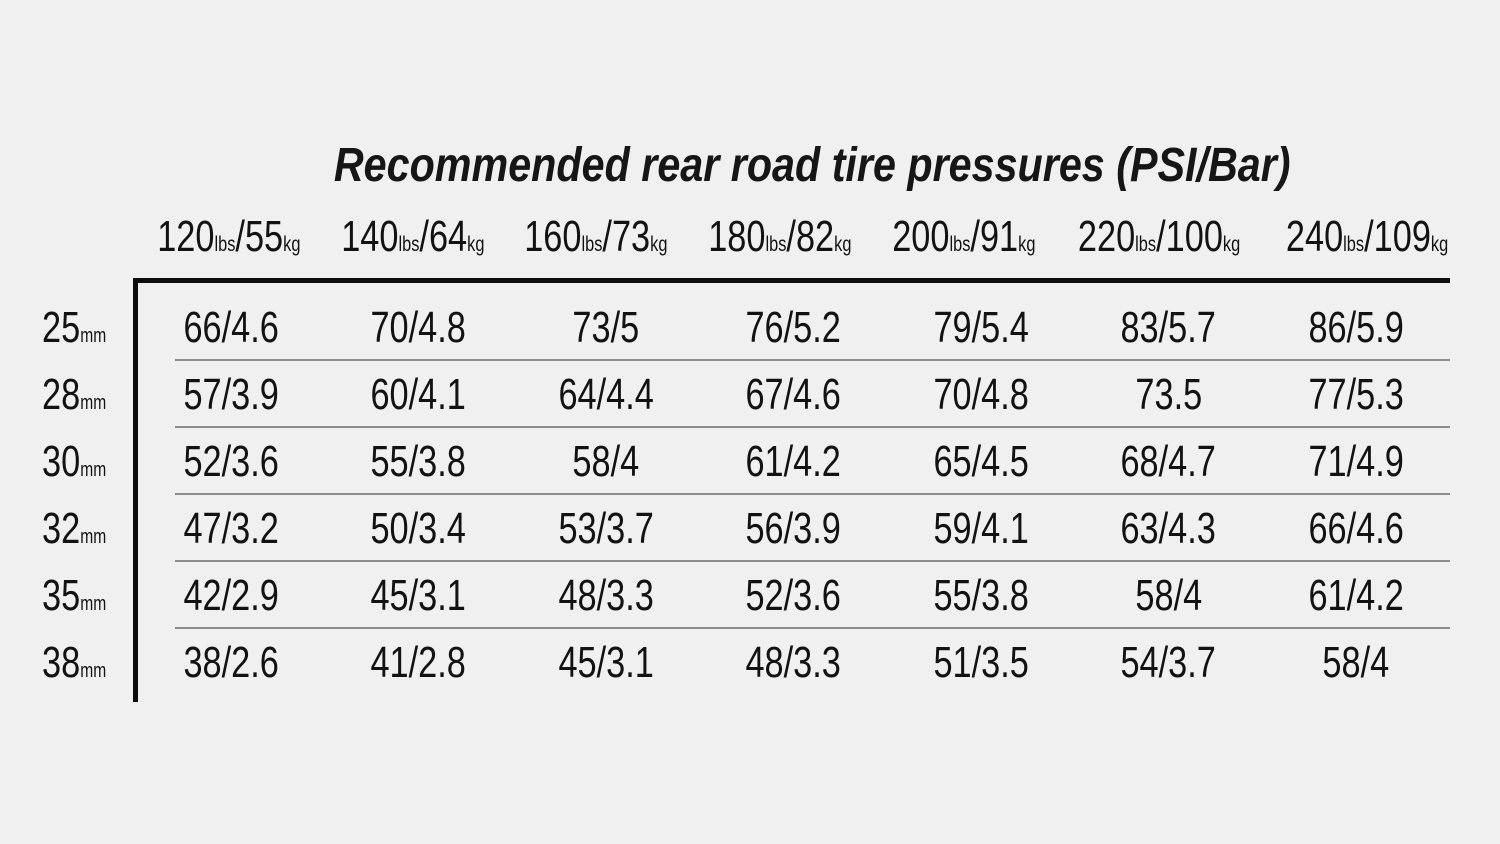 The image size is (1500, 844). What do you see at coordinates (793, 528) in the screenshot?
I see `pressure-value-cell: 56/3.9` at bounding box center [793, 528].